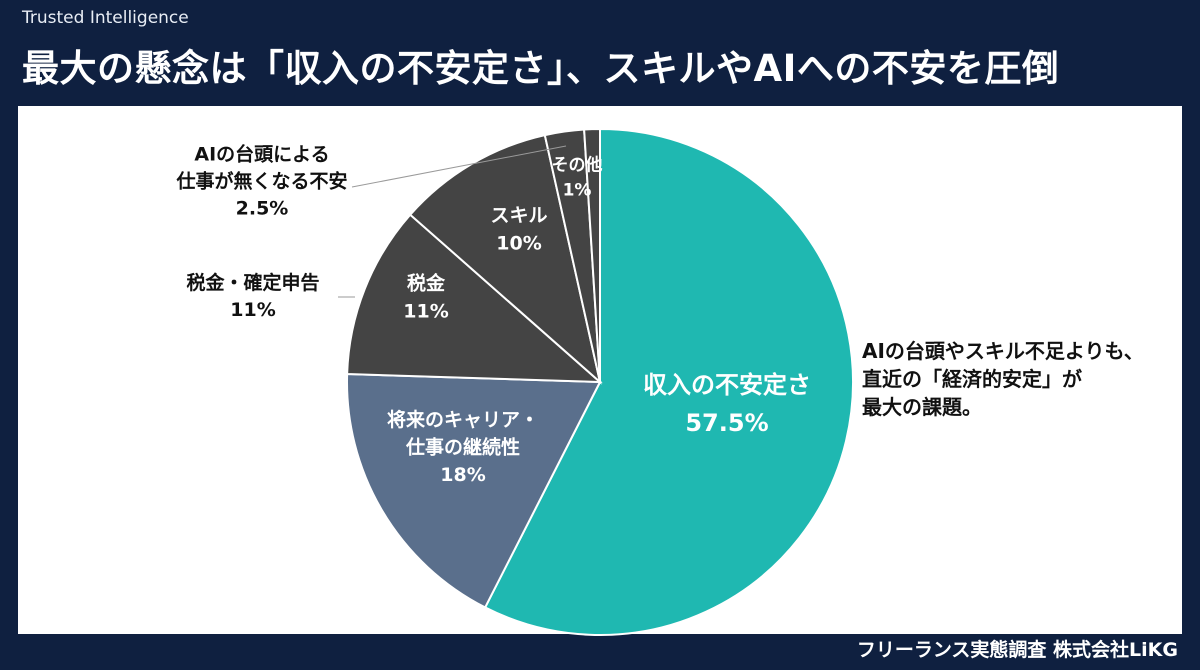 Image resolution: width=1200 pixels, height=670 pixels. What do you see at coordinates (518, 216) in the screenshot?
I see `slice-label-skill: スキル` at bounding box center [518, 216].